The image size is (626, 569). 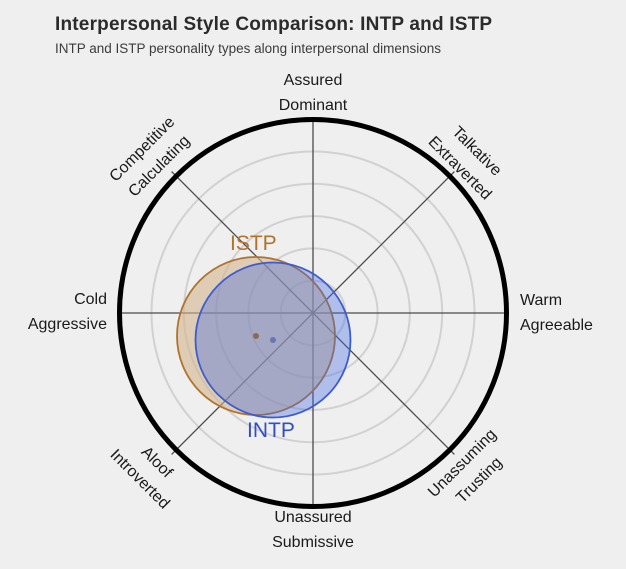 I want to click on axis-label-line: Agreeable, so click(x=556, y=325).